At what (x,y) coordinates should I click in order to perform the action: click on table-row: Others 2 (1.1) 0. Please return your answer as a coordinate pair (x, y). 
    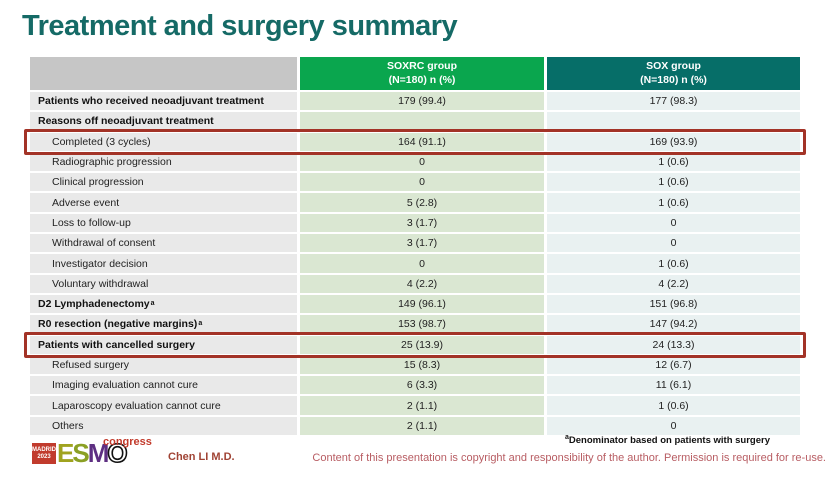
    Looking at the image, I should click on (415, 426).